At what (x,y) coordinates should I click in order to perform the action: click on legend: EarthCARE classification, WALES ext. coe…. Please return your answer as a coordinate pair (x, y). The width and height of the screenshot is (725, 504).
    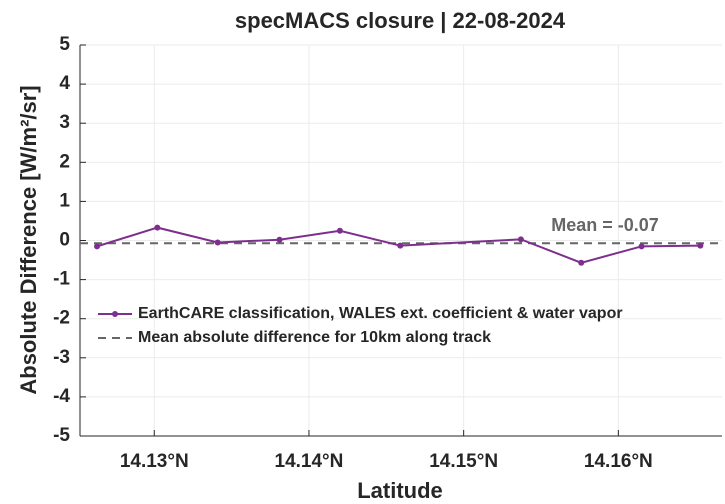
    Looking at the image, I should click on (360, 325).